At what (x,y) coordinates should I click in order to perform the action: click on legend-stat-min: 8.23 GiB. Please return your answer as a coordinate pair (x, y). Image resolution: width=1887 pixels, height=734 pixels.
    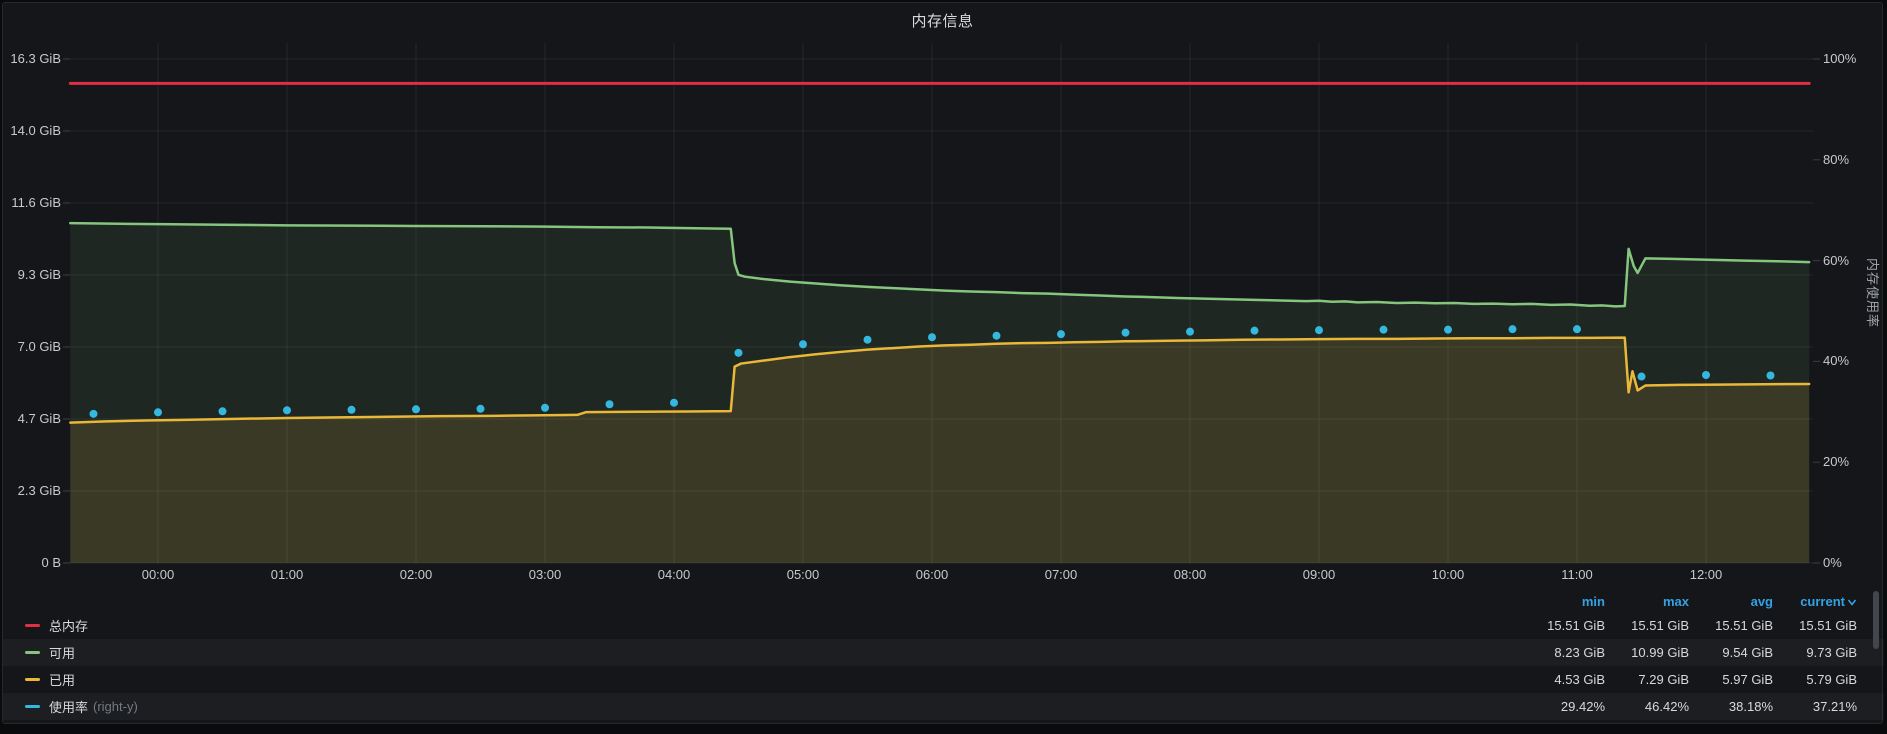
    Looking at the image, I should click on (1579, 652).